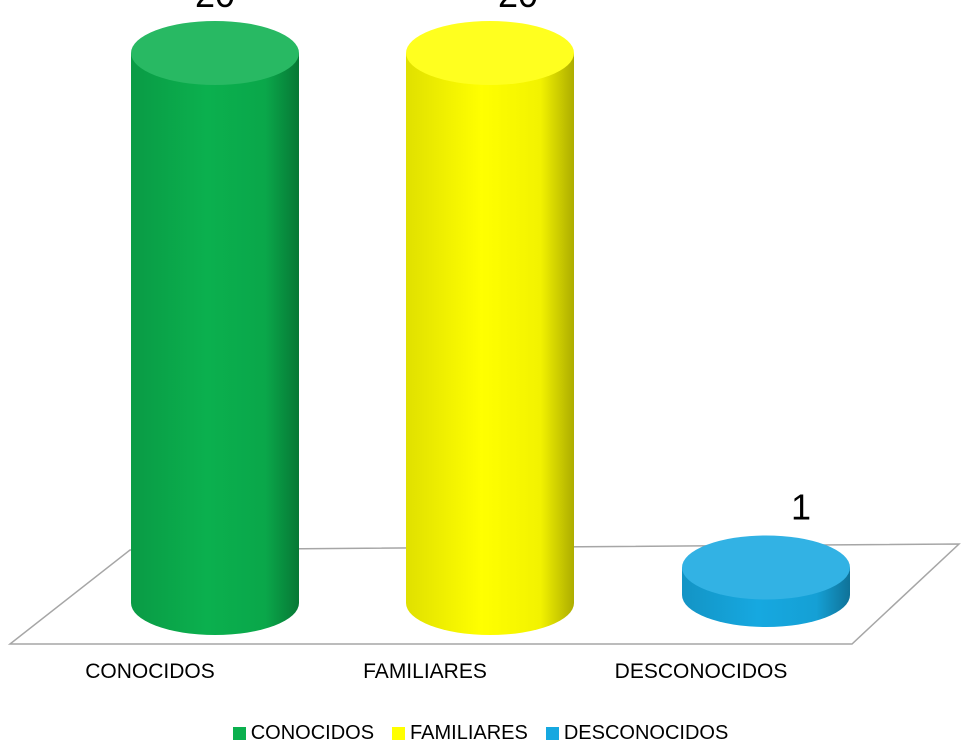 This screenshot has width=961, height=746. What do you see at coordinates (425, 671) in the screenshot?
I see `x-tick-label: FAMILIARES` at bounding box center [425, 671].